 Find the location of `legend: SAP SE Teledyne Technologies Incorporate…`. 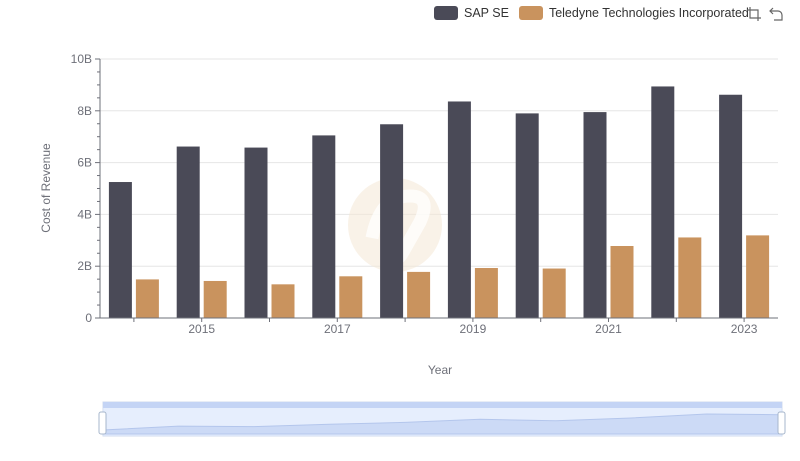

legend: SAP SE Teledyne Technologies Incorporate… is located at coordinates (596, 13).